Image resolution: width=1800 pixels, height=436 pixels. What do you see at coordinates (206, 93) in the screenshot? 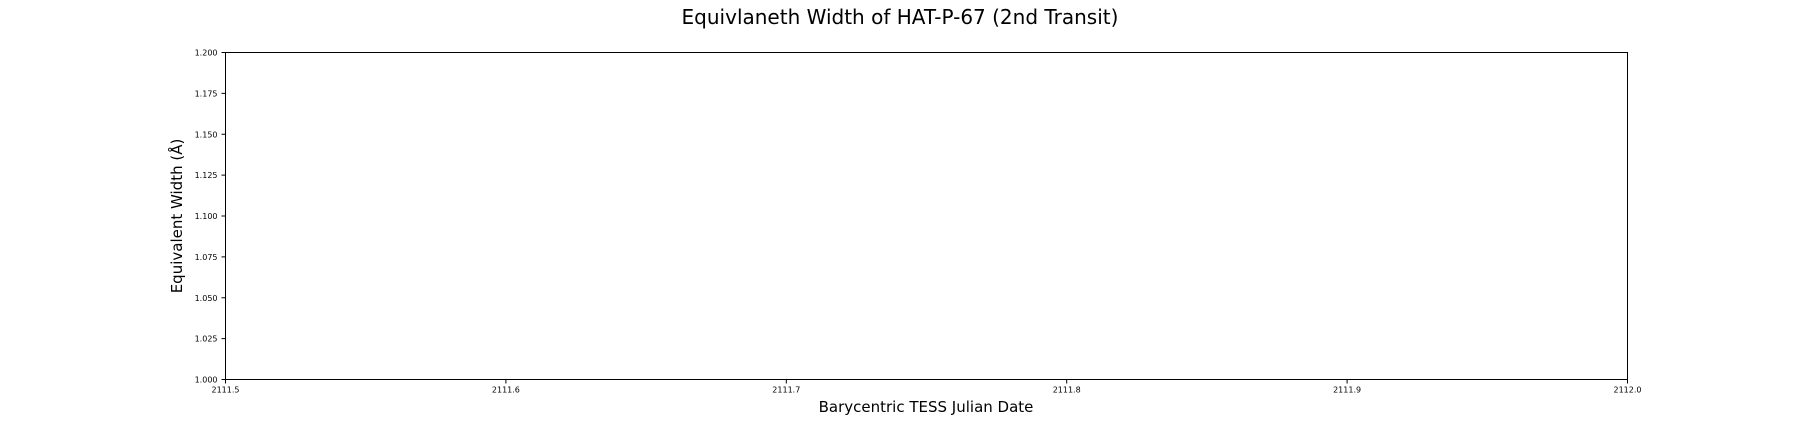
I see `y-tick-label: 1.175` at bounding box center [206, 93].